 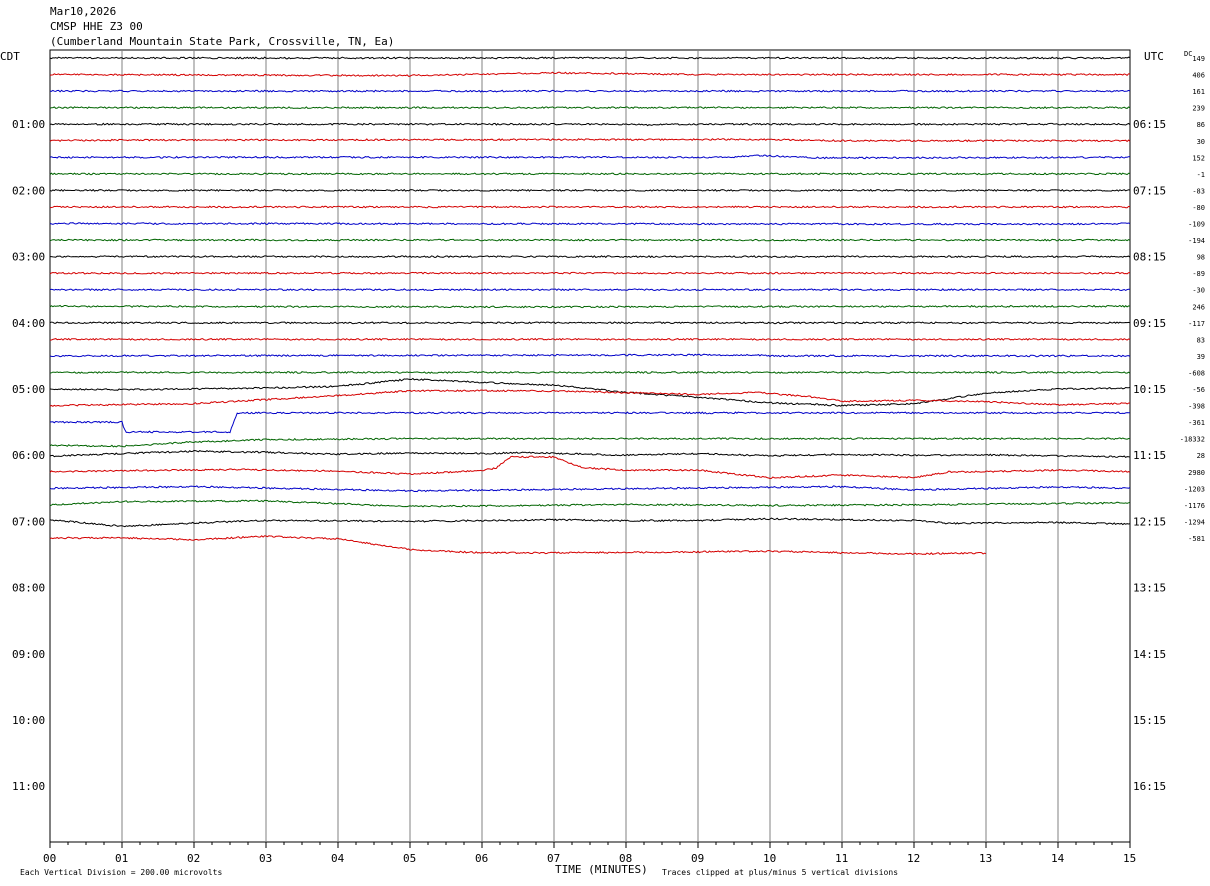 I want to click on x-tick-label: 02, so click(x=193, y=858).